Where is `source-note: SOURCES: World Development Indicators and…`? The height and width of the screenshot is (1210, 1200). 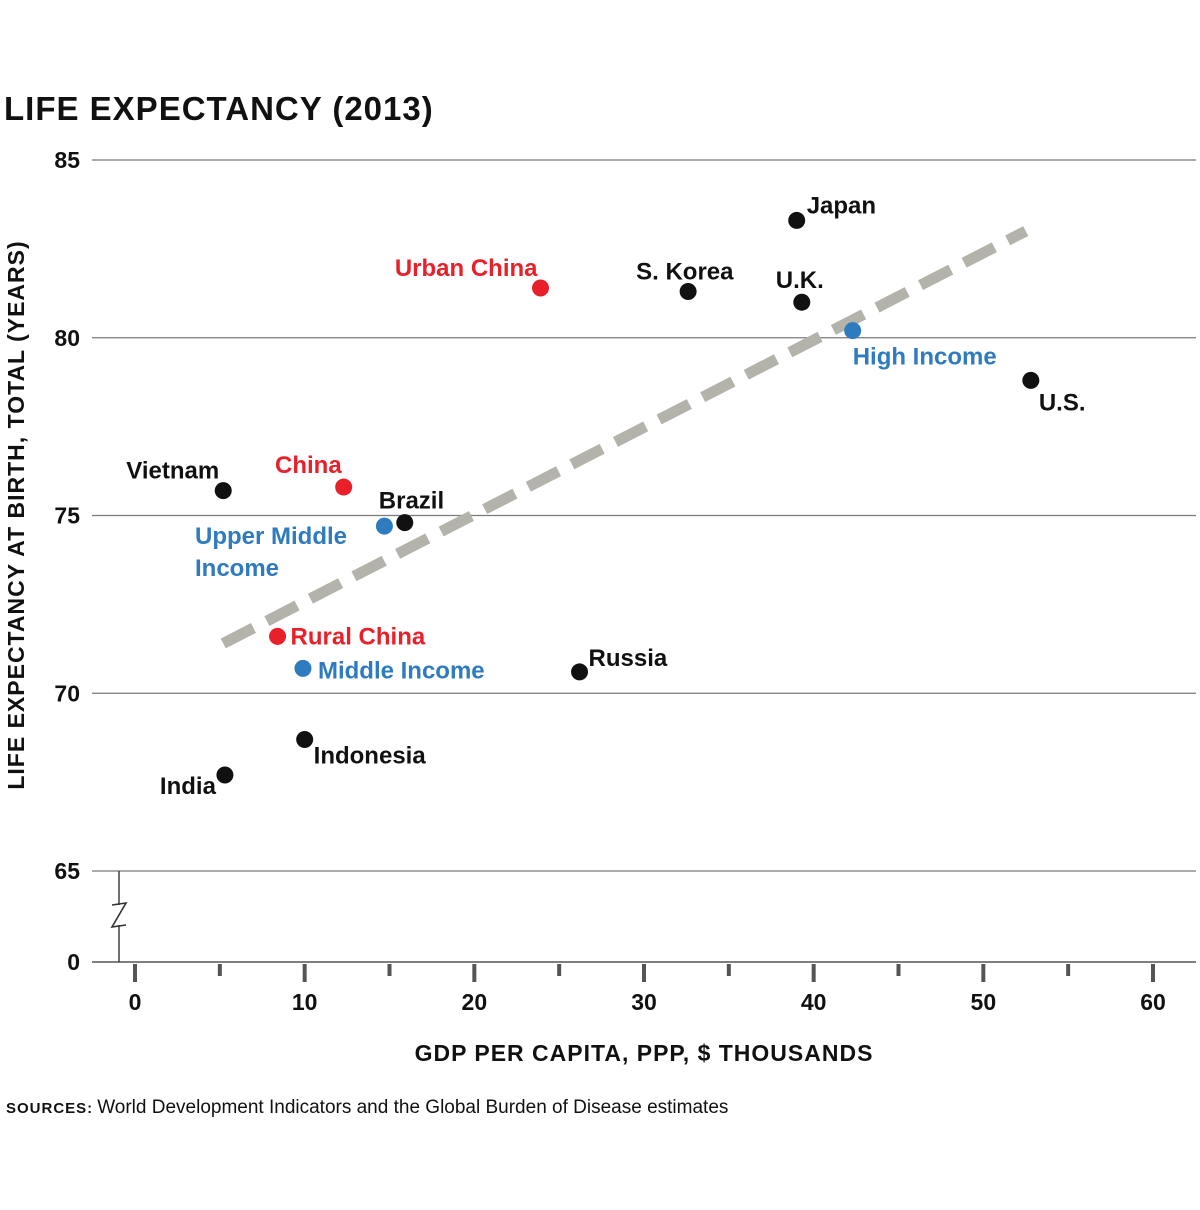
source-note: SOURCES: World Development Indicators and… is located at coordinates (367, 1108).